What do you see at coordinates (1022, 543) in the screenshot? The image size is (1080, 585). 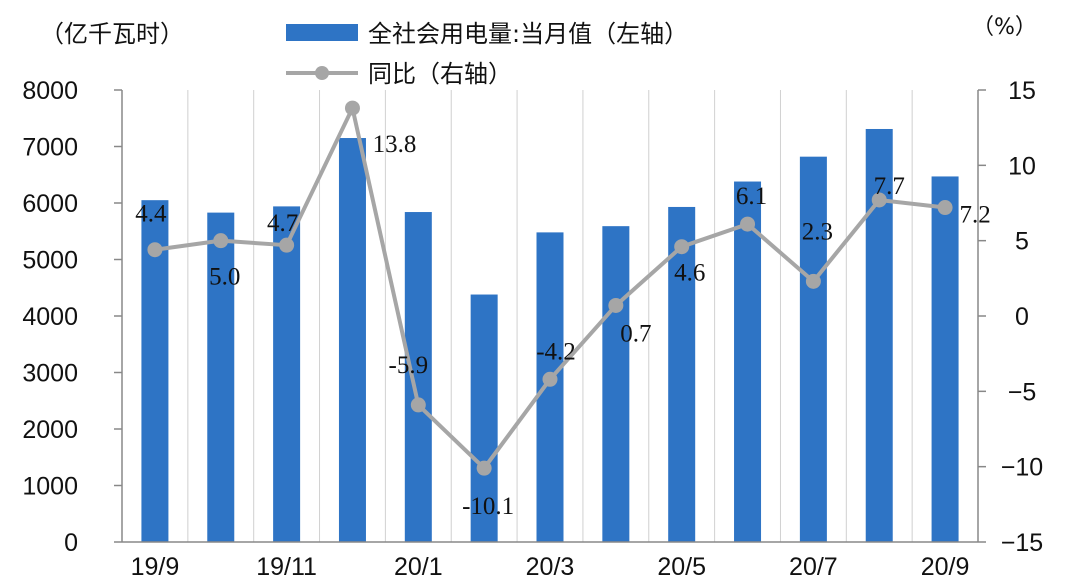 I see `right-tick-label: −15` at bounding box center [1022, 543].